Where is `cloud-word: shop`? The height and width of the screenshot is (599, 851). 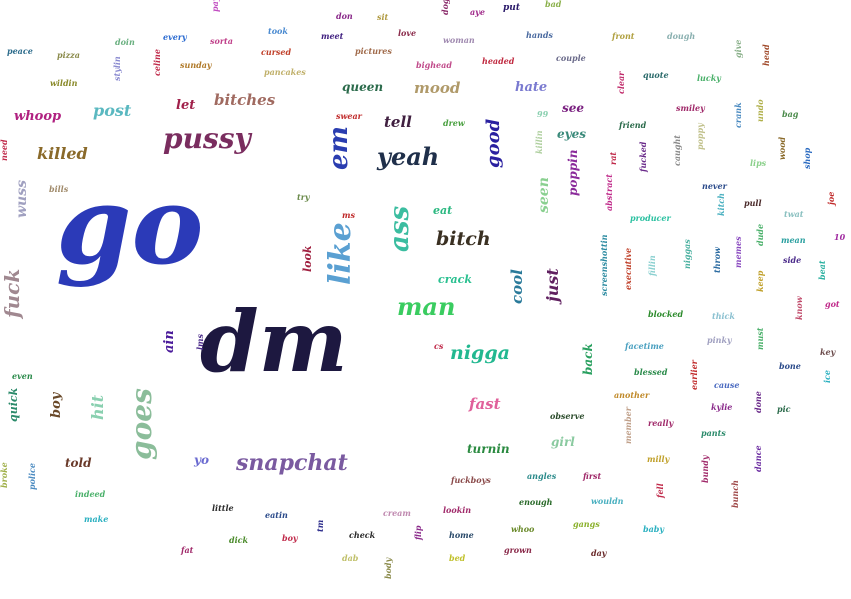 cloud-word: shop is located at coordinates (807, 158).